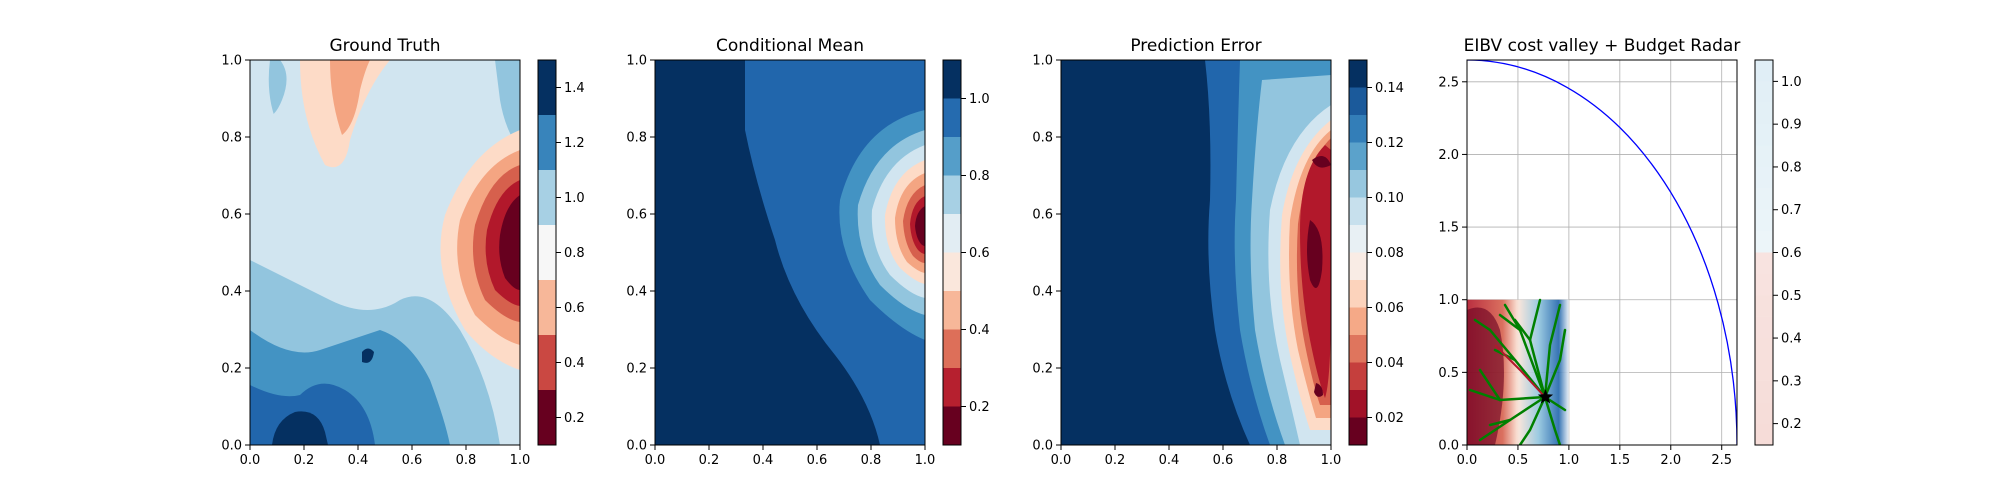 This screenshot has height=504, width=2000. I want to click on conditional-mean-colorbar-tick-label: 0.6, so click(979, 253).